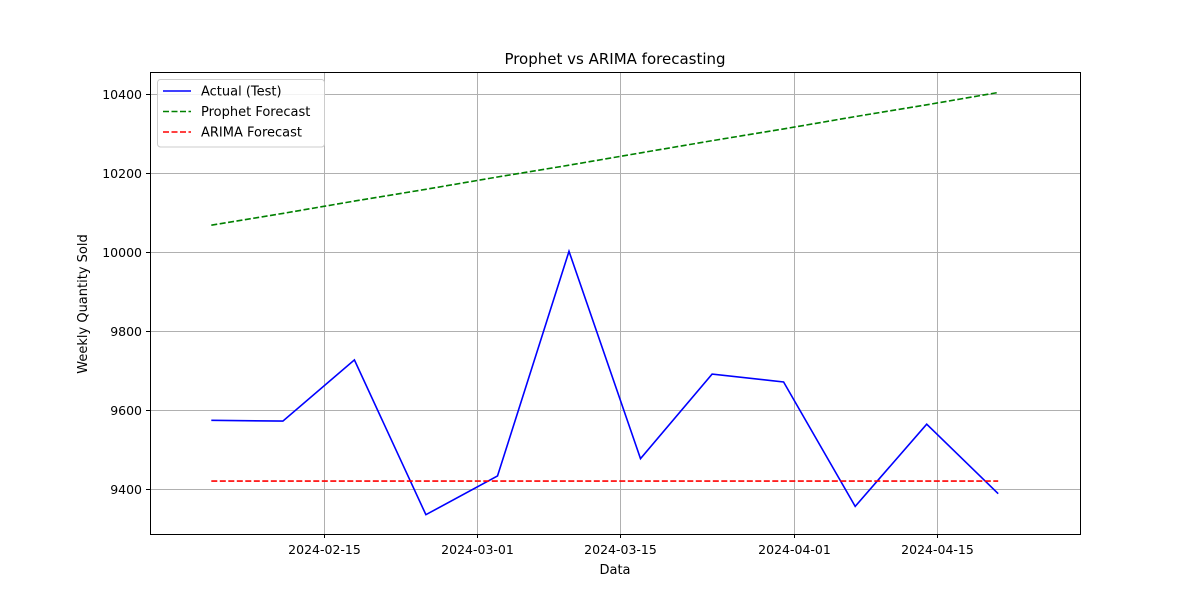 Image resolution: width=1200 pixels, height=600 pixels. I want to click on x-axis-label: Data, so click(614, 570).